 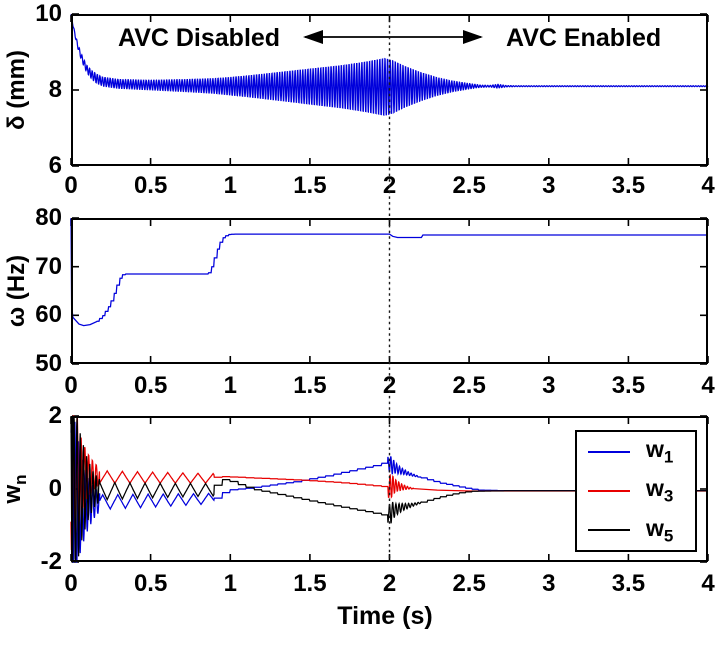 I want to click on avc-disabled-label: AVC Disabled, so click(x=199, y=38).